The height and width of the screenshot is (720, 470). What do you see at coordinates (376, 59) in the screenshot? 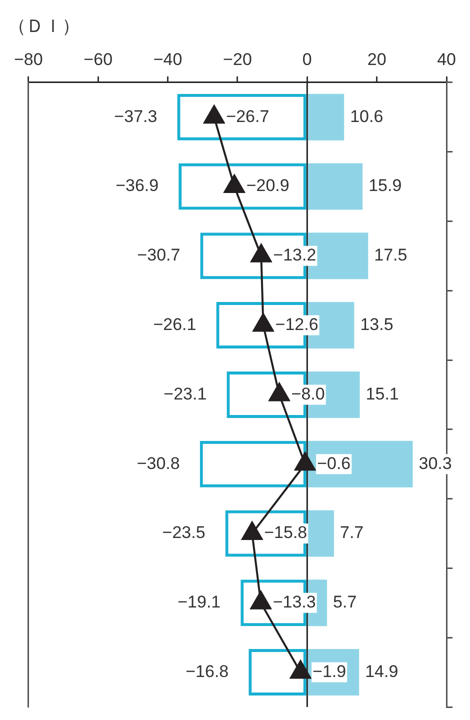
I see `x-tick-label: 20` at bounding box center [376, 59].